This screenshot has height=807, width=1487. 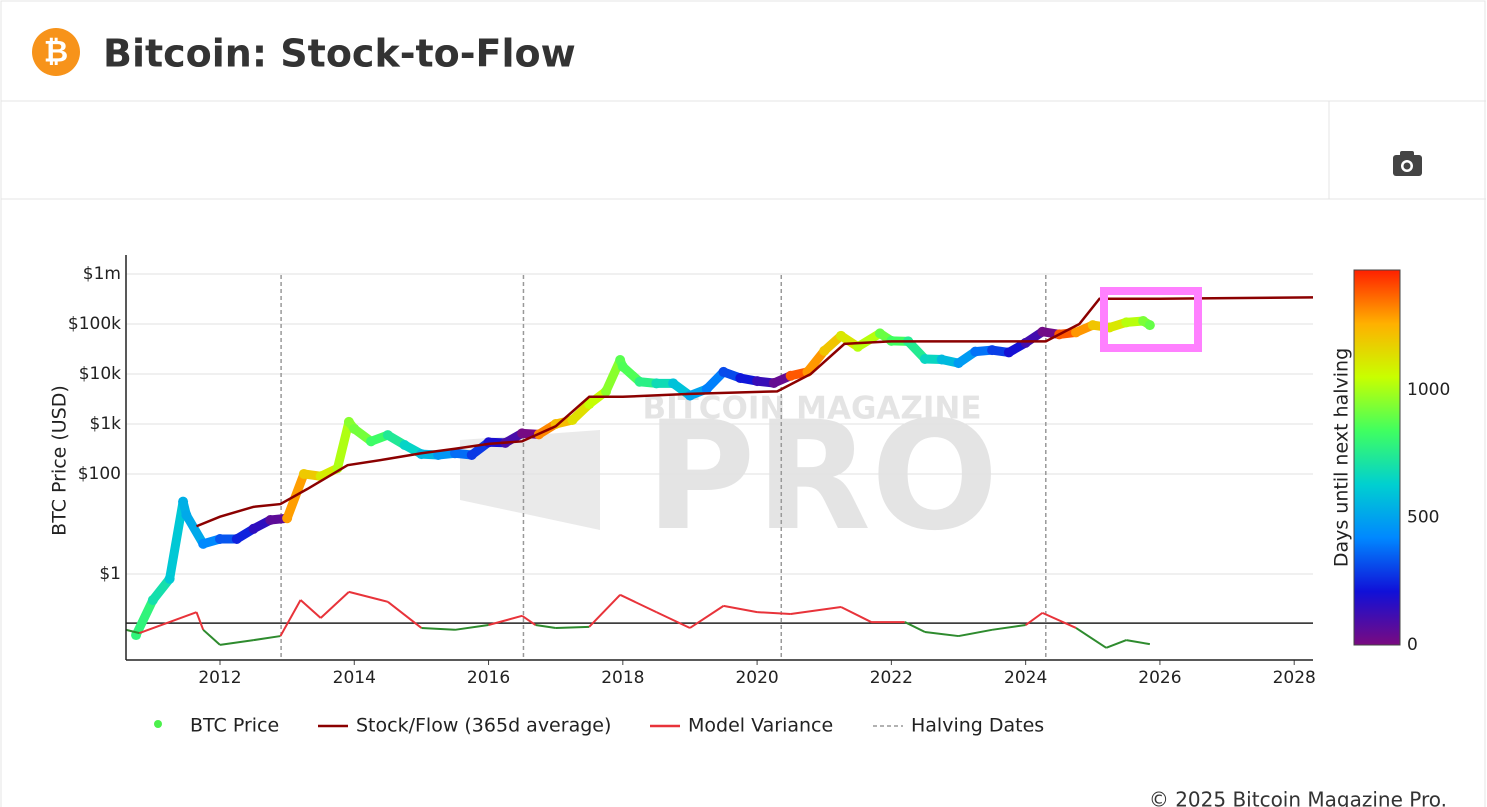 What do you see at coordinates (1407, 154) in the screenshot?
I see `camera-top` at bounding box center [1407, 154].